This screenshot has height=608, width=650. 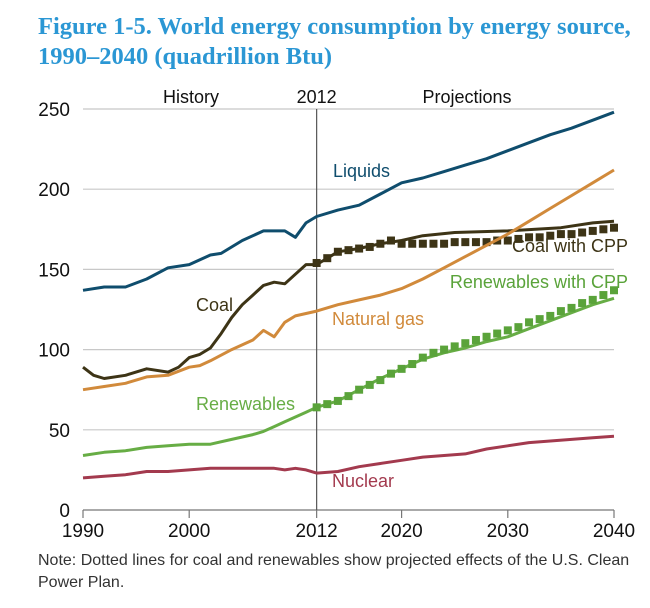 What do you see at coordinates (570, 246) in the screenshot?
I see `series-label-coal-with-cpp: Coal with CPP` at bounding box center [570, 246].